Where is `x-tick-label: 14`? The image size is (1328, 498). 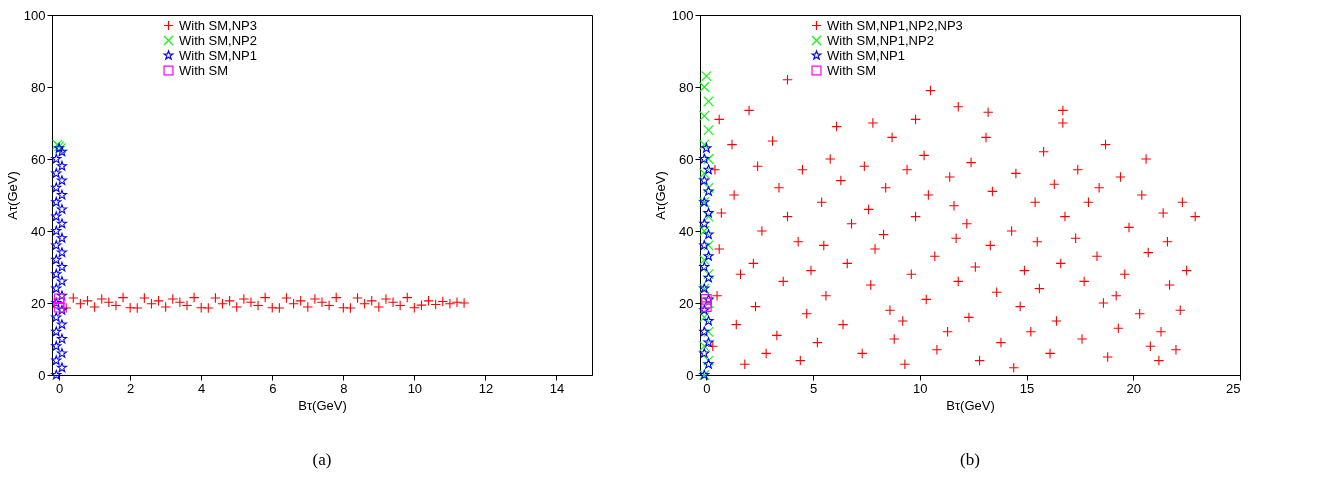
x-tick-label: 14 is located at coordinates (557, 388).